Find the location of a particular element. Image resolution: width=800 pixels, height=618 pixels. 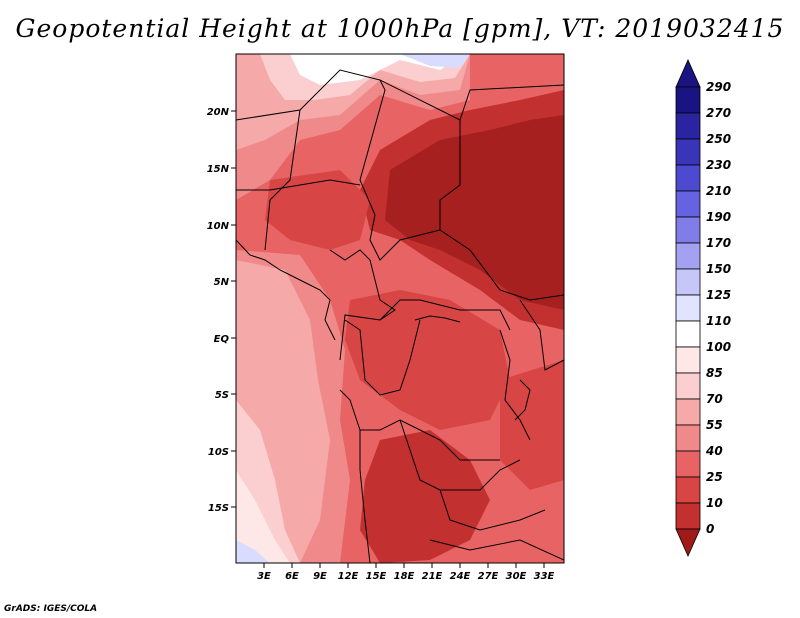

lat-label: 10N is located at coordinates (218, 226).